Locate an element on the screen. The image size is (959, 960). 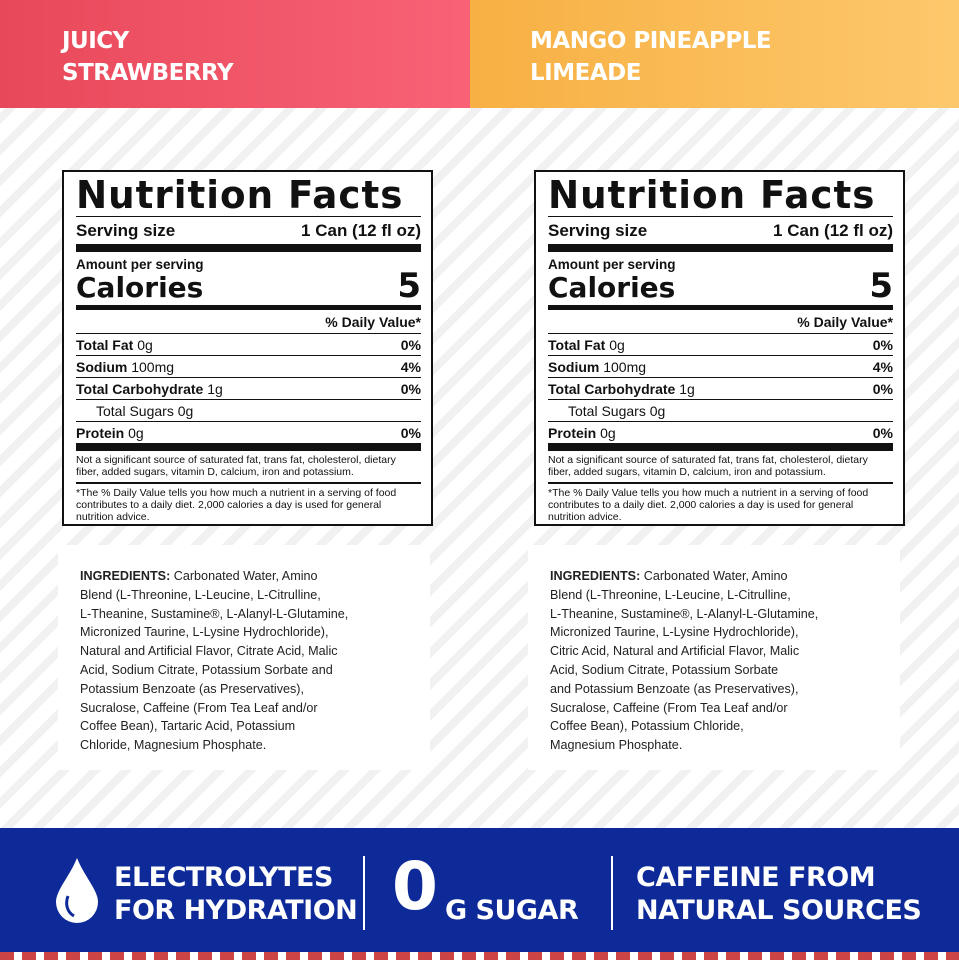
flavor-header: MANGO PINEAPPLE LIMEADE is located at coordinates (714, 54).